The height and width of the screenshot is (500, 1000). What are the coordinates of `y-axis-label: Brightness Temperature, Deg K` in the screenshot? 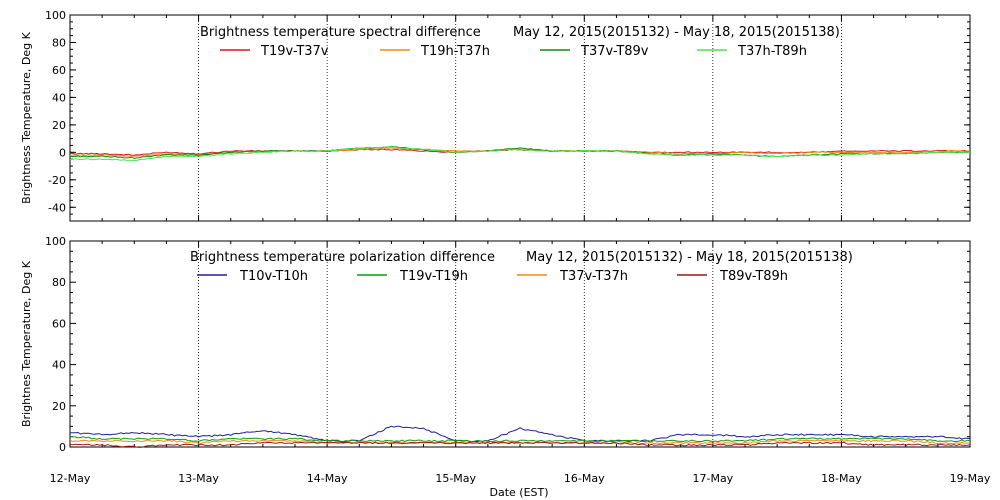 It's located at (26, 117).